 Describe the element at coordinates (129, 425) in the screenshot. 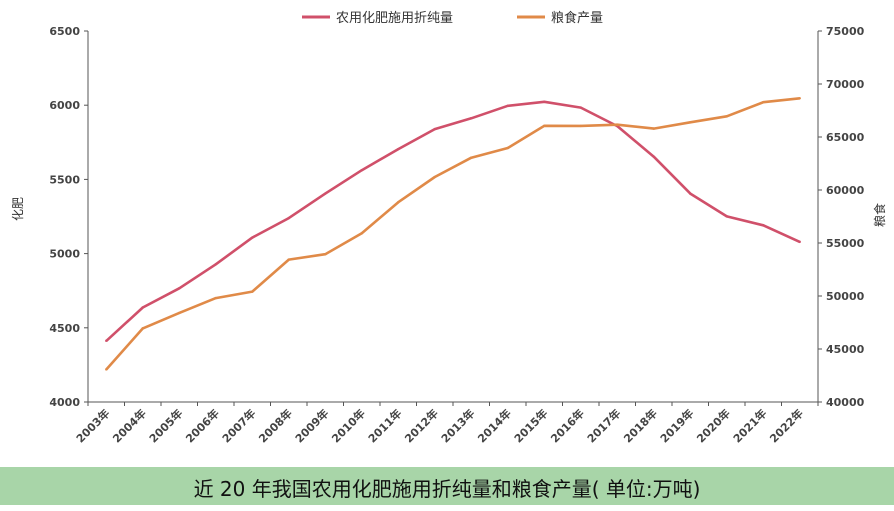

I see `x-tick-label: 2004年` at that location.